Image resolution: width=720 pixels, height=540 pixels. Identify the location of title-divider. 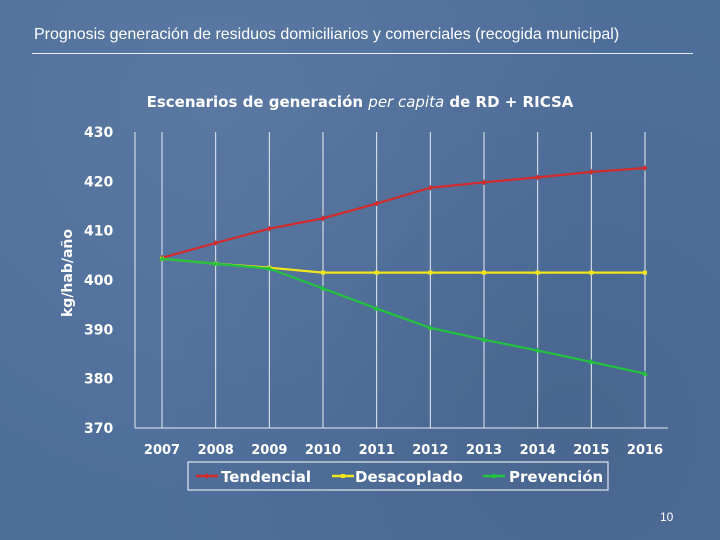
(362, 53).